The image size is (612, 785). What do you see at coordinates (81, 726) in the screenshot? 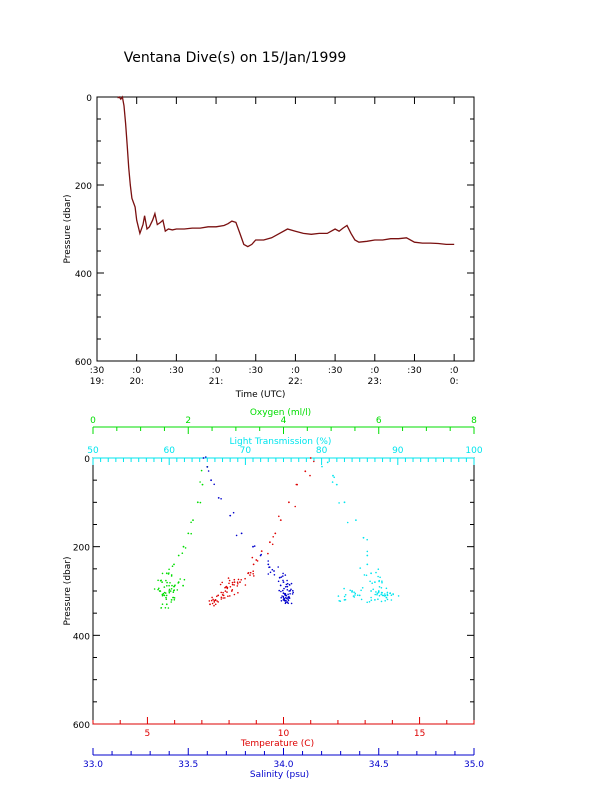
I see `profile-y-tick-label: 600` at bounding box center [81, 726].